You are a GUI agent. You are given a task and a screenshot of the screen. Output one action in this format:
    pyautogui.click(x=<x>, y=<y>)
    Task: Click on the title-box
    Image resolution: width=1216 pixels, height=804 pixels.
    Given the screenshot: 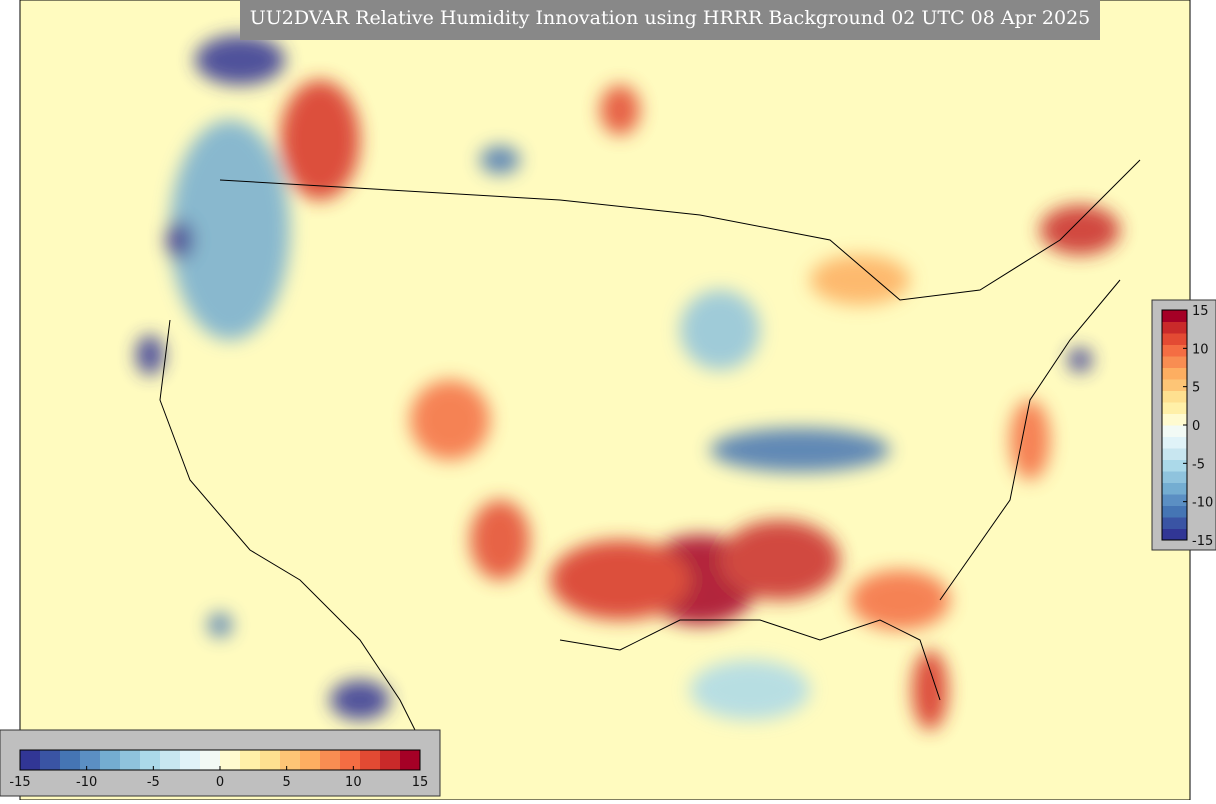 What is the action you would take?
    pyautogui.click(x=670, y=20)
    